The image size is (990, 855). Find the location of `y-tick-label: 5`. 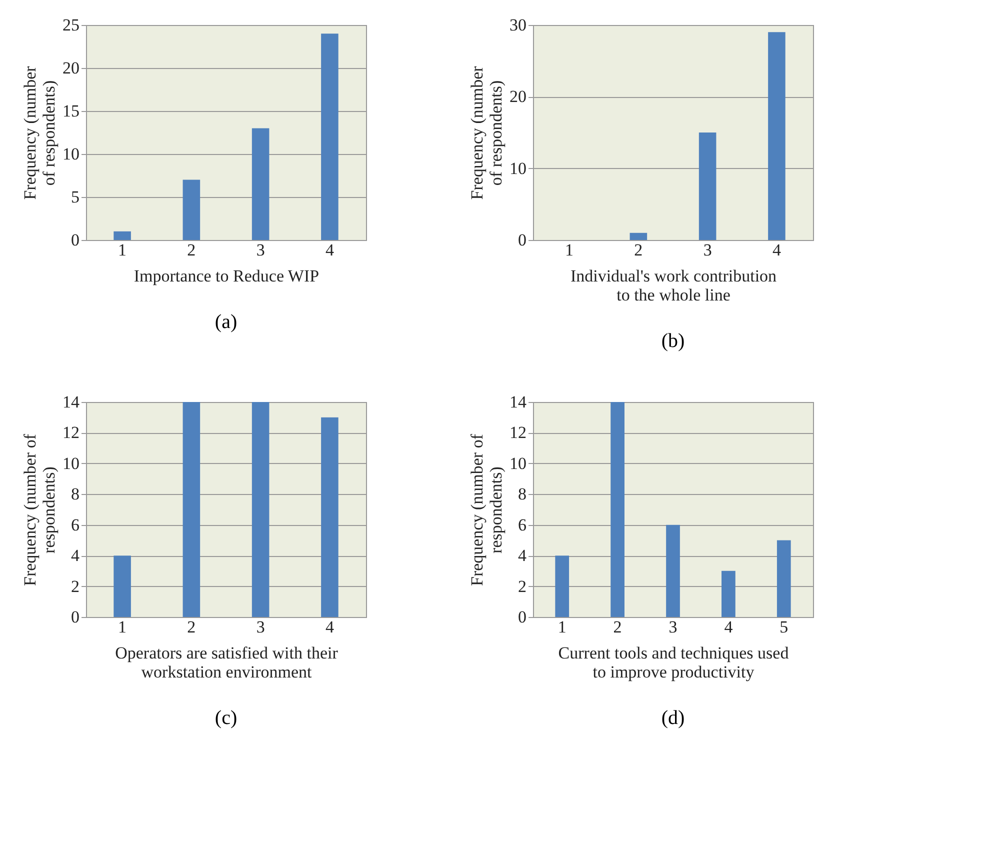

y-tick-label: 5 is located at coordinates (75, 197).